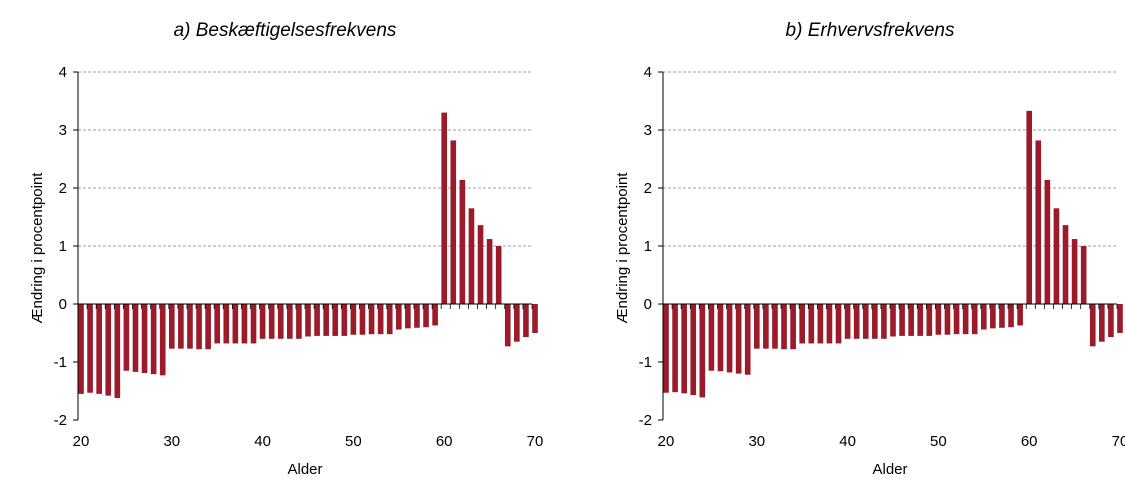 Image resolution: width=1125 pixels, height=479 pixels. Describe the element at coordinates (262, 441) in the screenshot. I see `x-tick-label: 40` at that location.